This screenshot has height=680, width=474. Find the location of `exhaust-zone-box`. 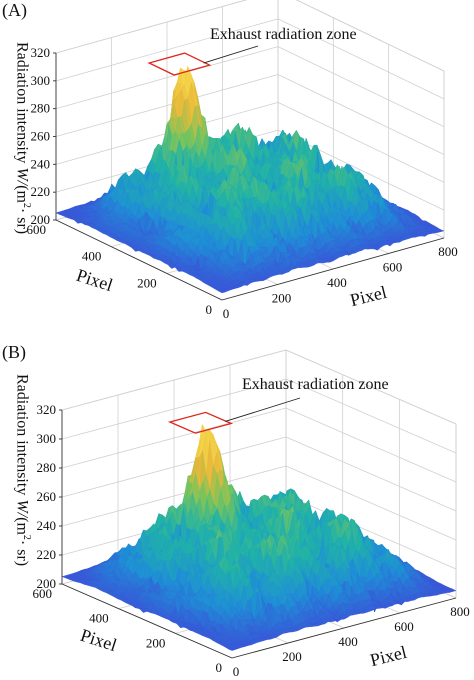

exhaust-zone-box is located at coordinates (179, 64).